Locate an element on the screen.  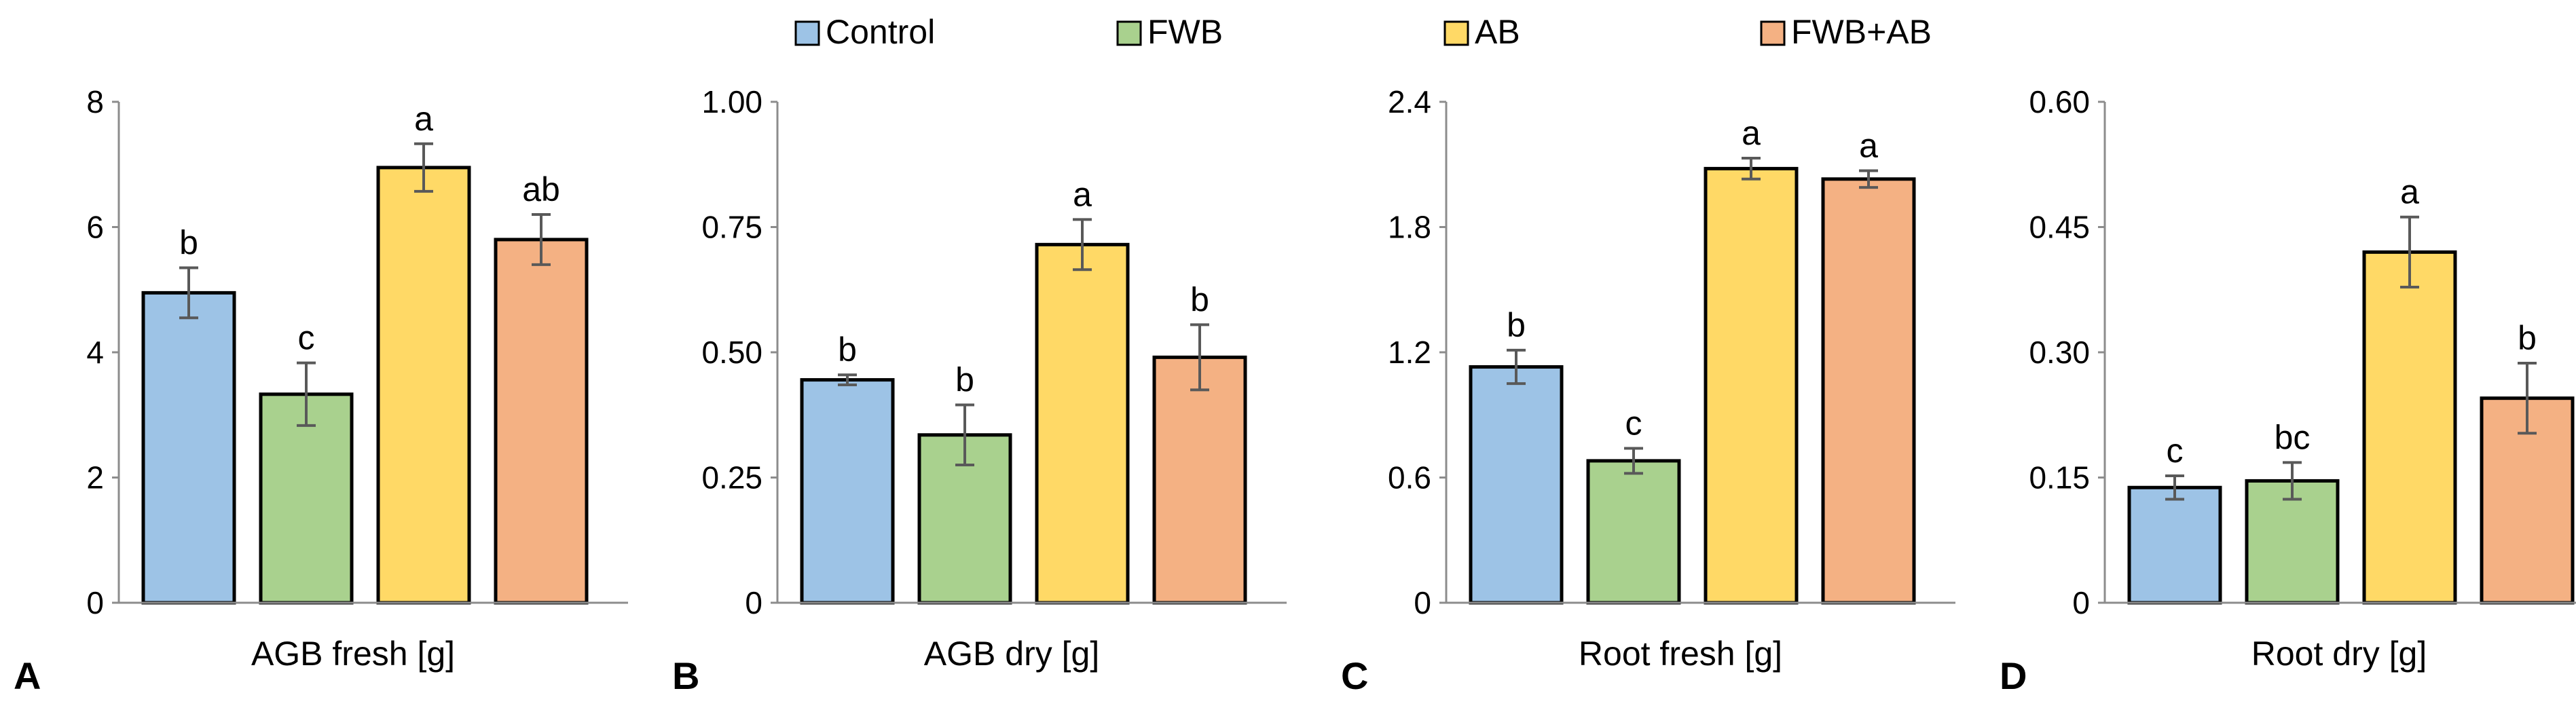
significance-letter: bc is located at coordinates (2293, 437).